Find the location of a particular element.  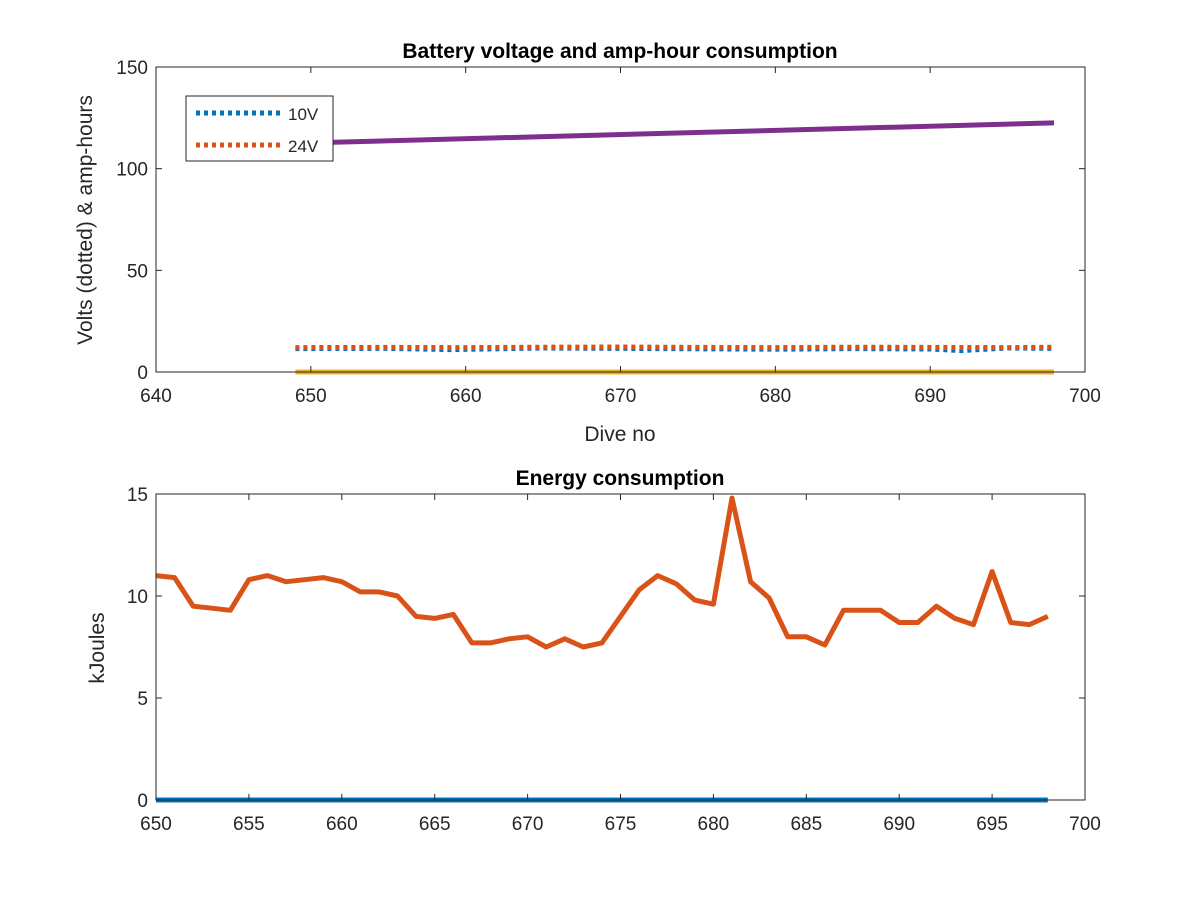

battery-x-tick-label: 660 is located at coordinates (466, 396).